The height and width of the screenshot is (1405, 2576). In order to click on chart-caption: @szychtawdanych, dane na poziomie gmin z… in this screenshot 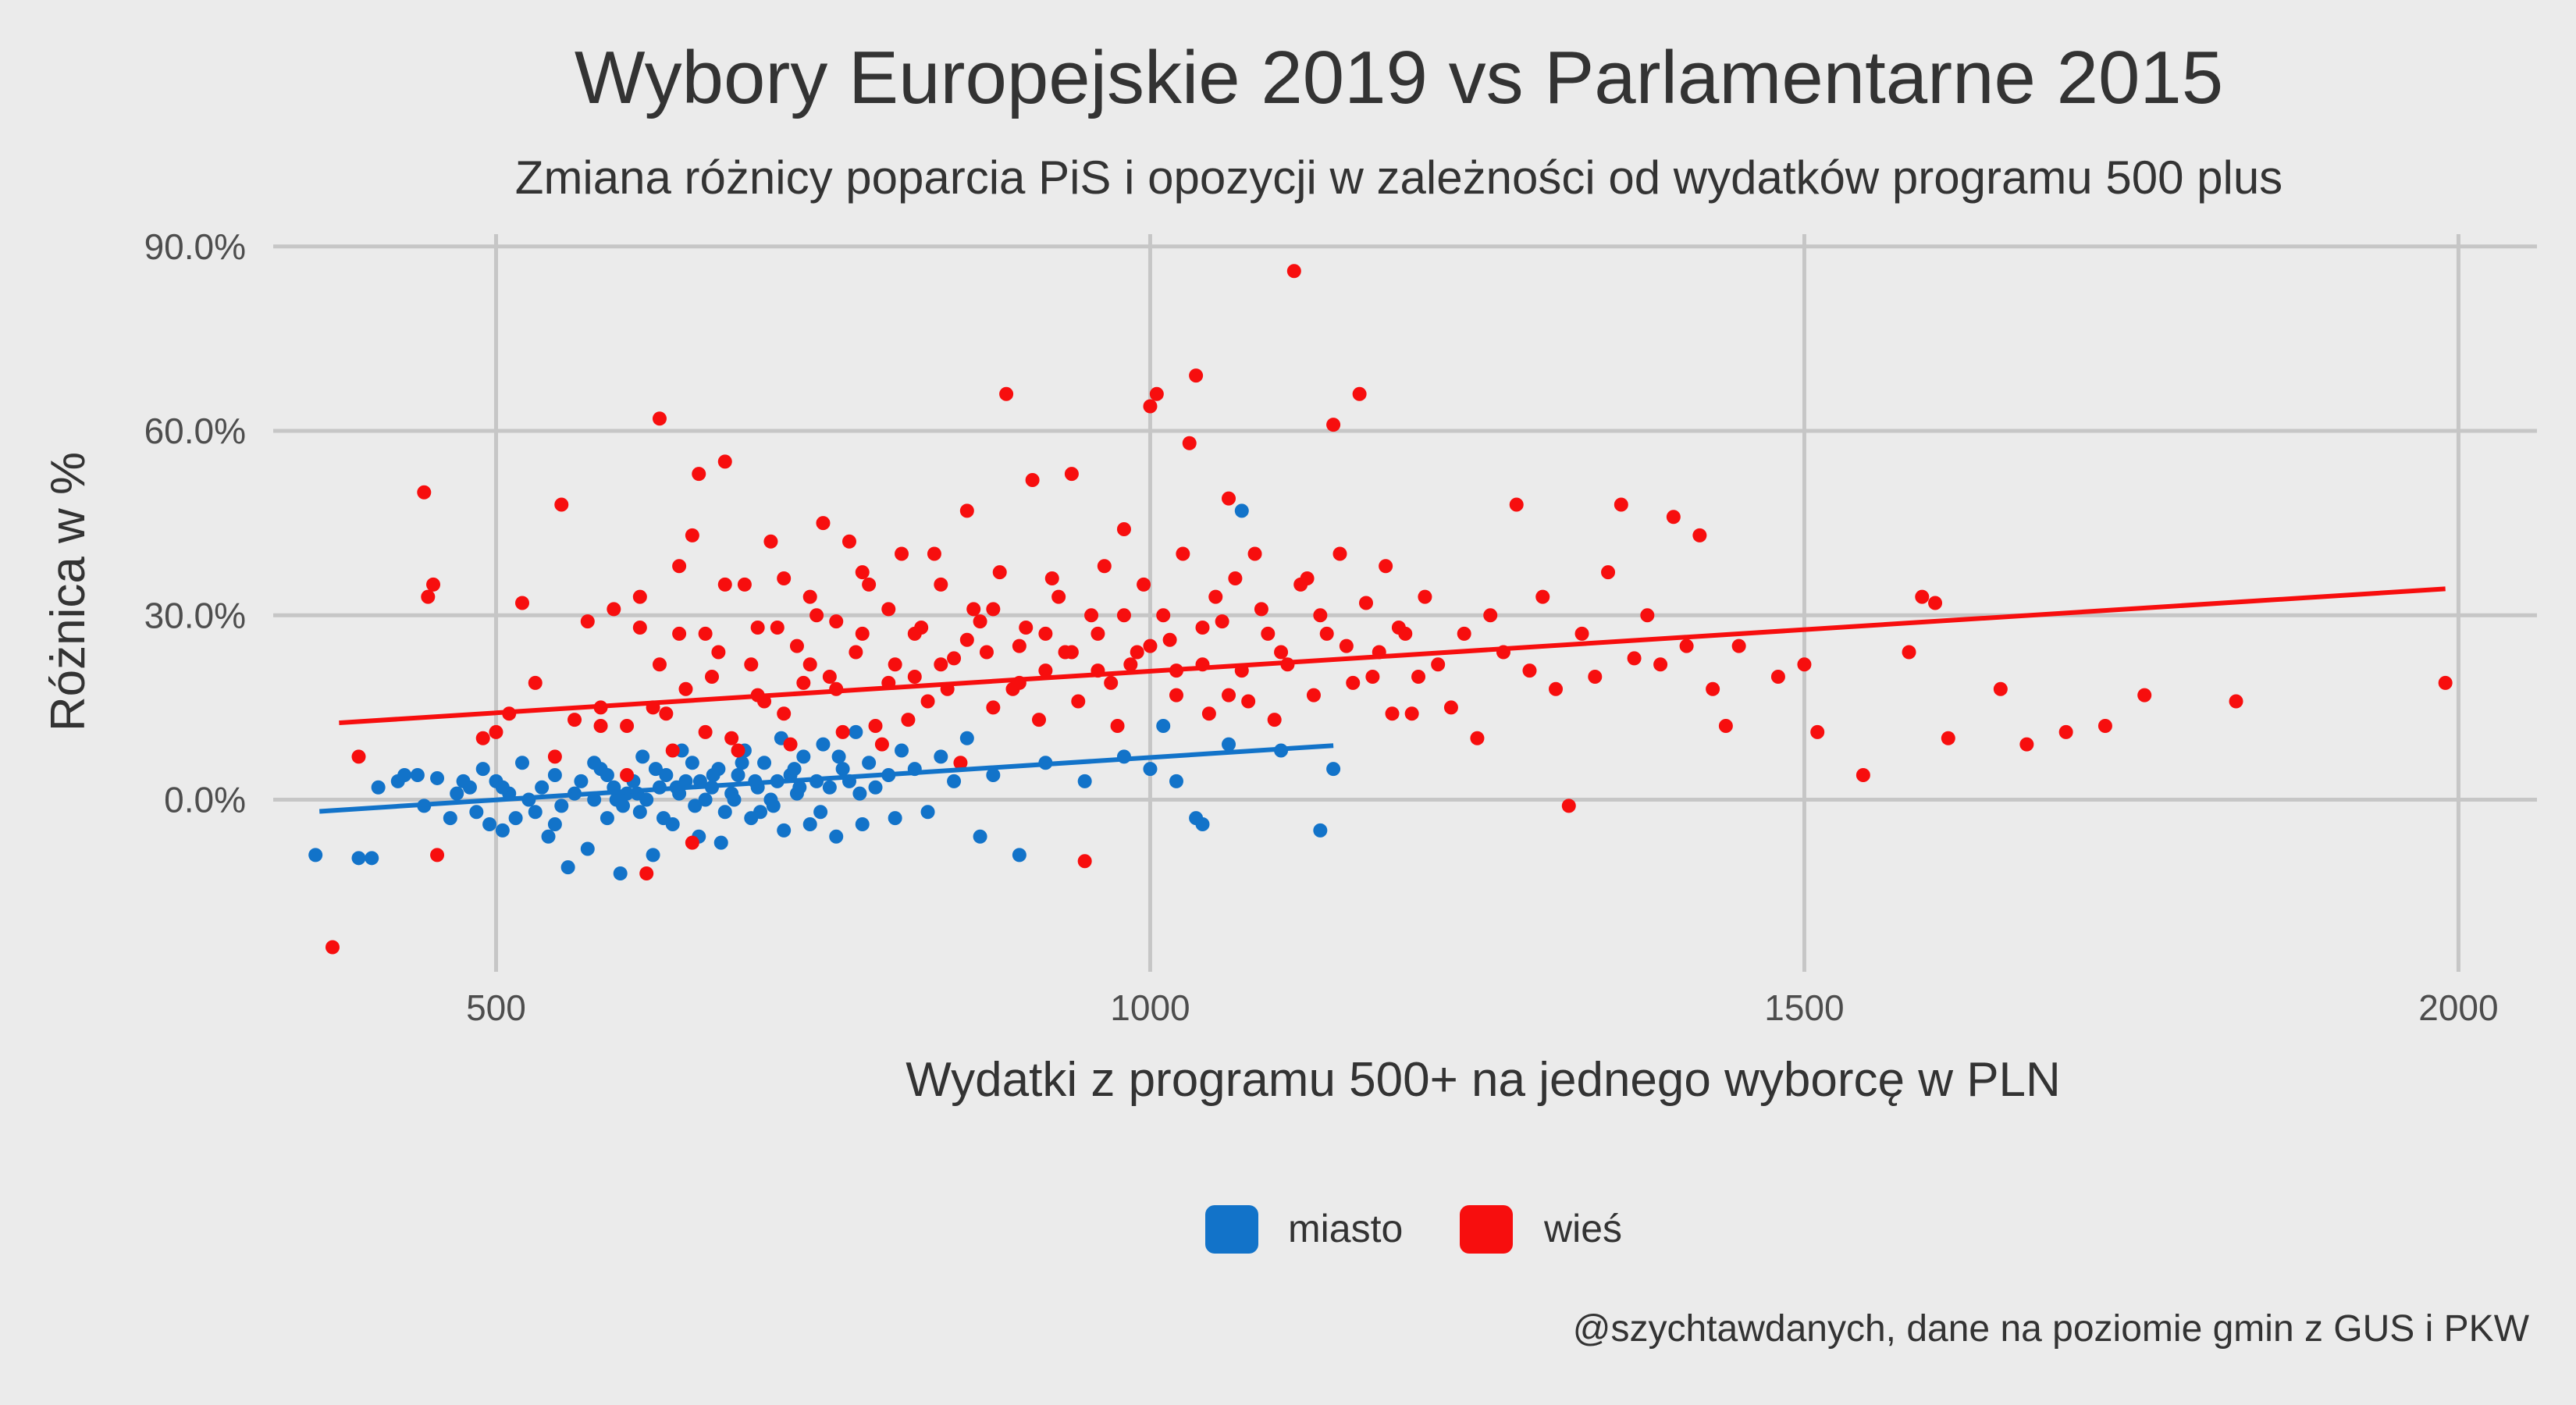, I will do `click(2051, 1329)`.